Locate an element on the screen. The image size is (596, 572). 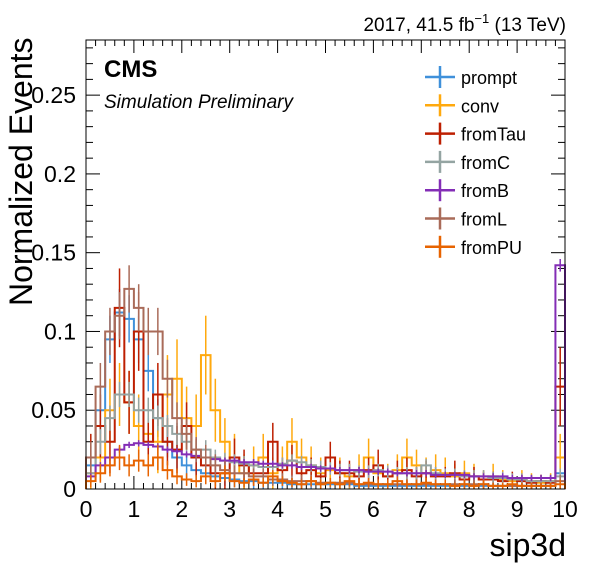
x-tick-label: 0 is located at coordinates (86, 509).